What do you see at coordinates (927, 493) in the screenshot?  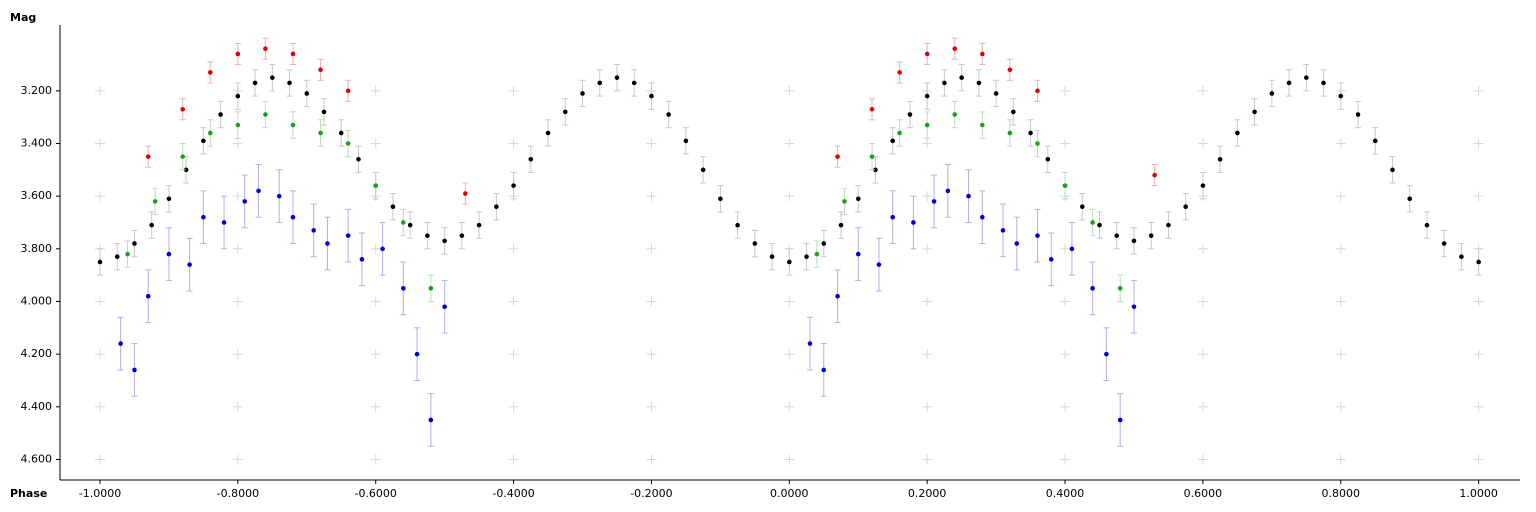 I see `x-tick-label: 0.2000` at bounding box center [927, 493].